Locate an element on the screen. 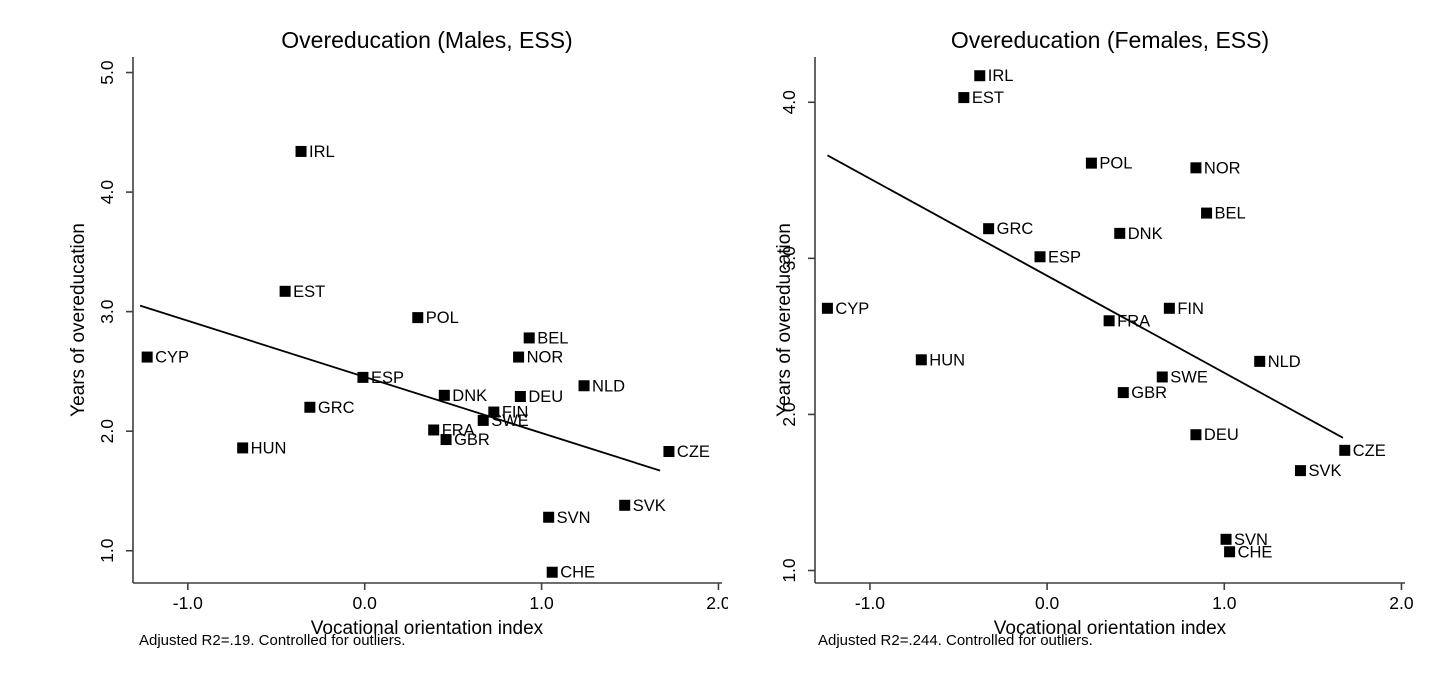  x-tick-label: -1.0 is located at coordinates (188, 603).